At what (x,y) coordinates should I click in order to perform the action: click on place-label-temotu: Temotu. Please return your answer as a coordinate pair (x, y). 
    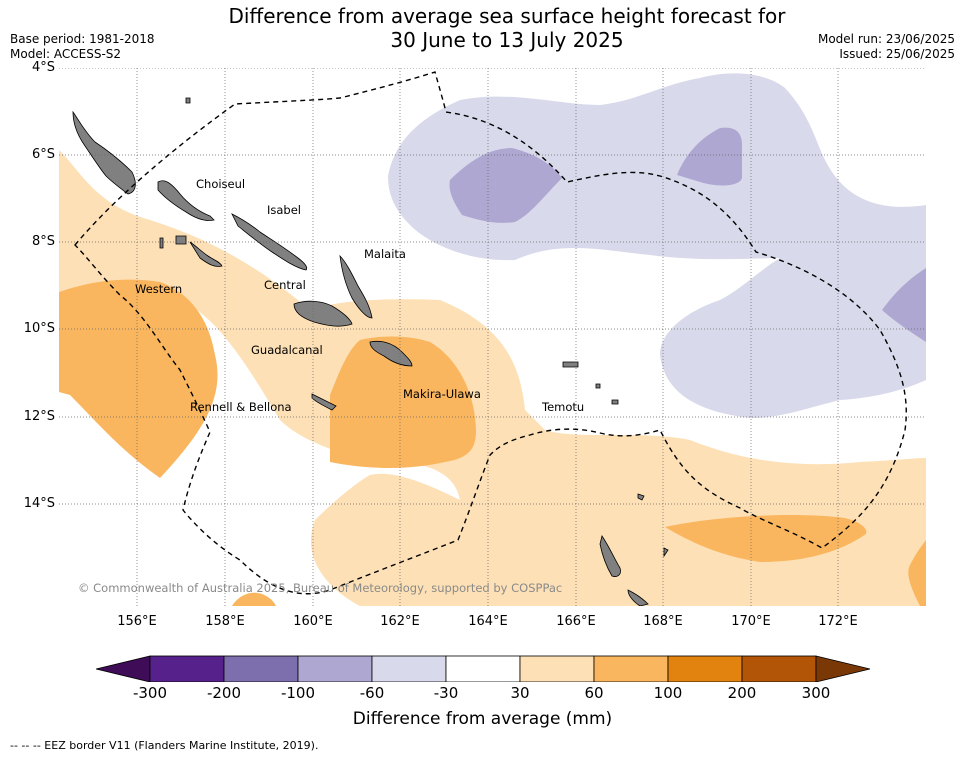
    Looking at the image, I should click on (562, 407).